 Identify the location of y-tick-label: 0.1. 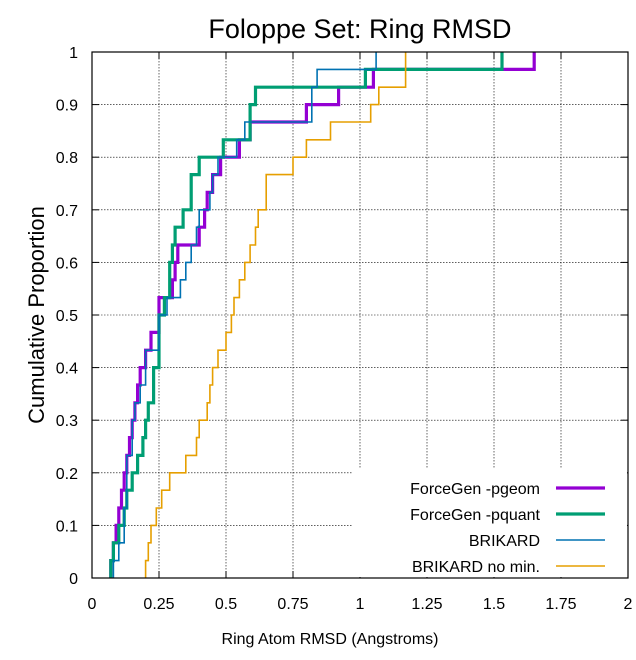
(67, 526).